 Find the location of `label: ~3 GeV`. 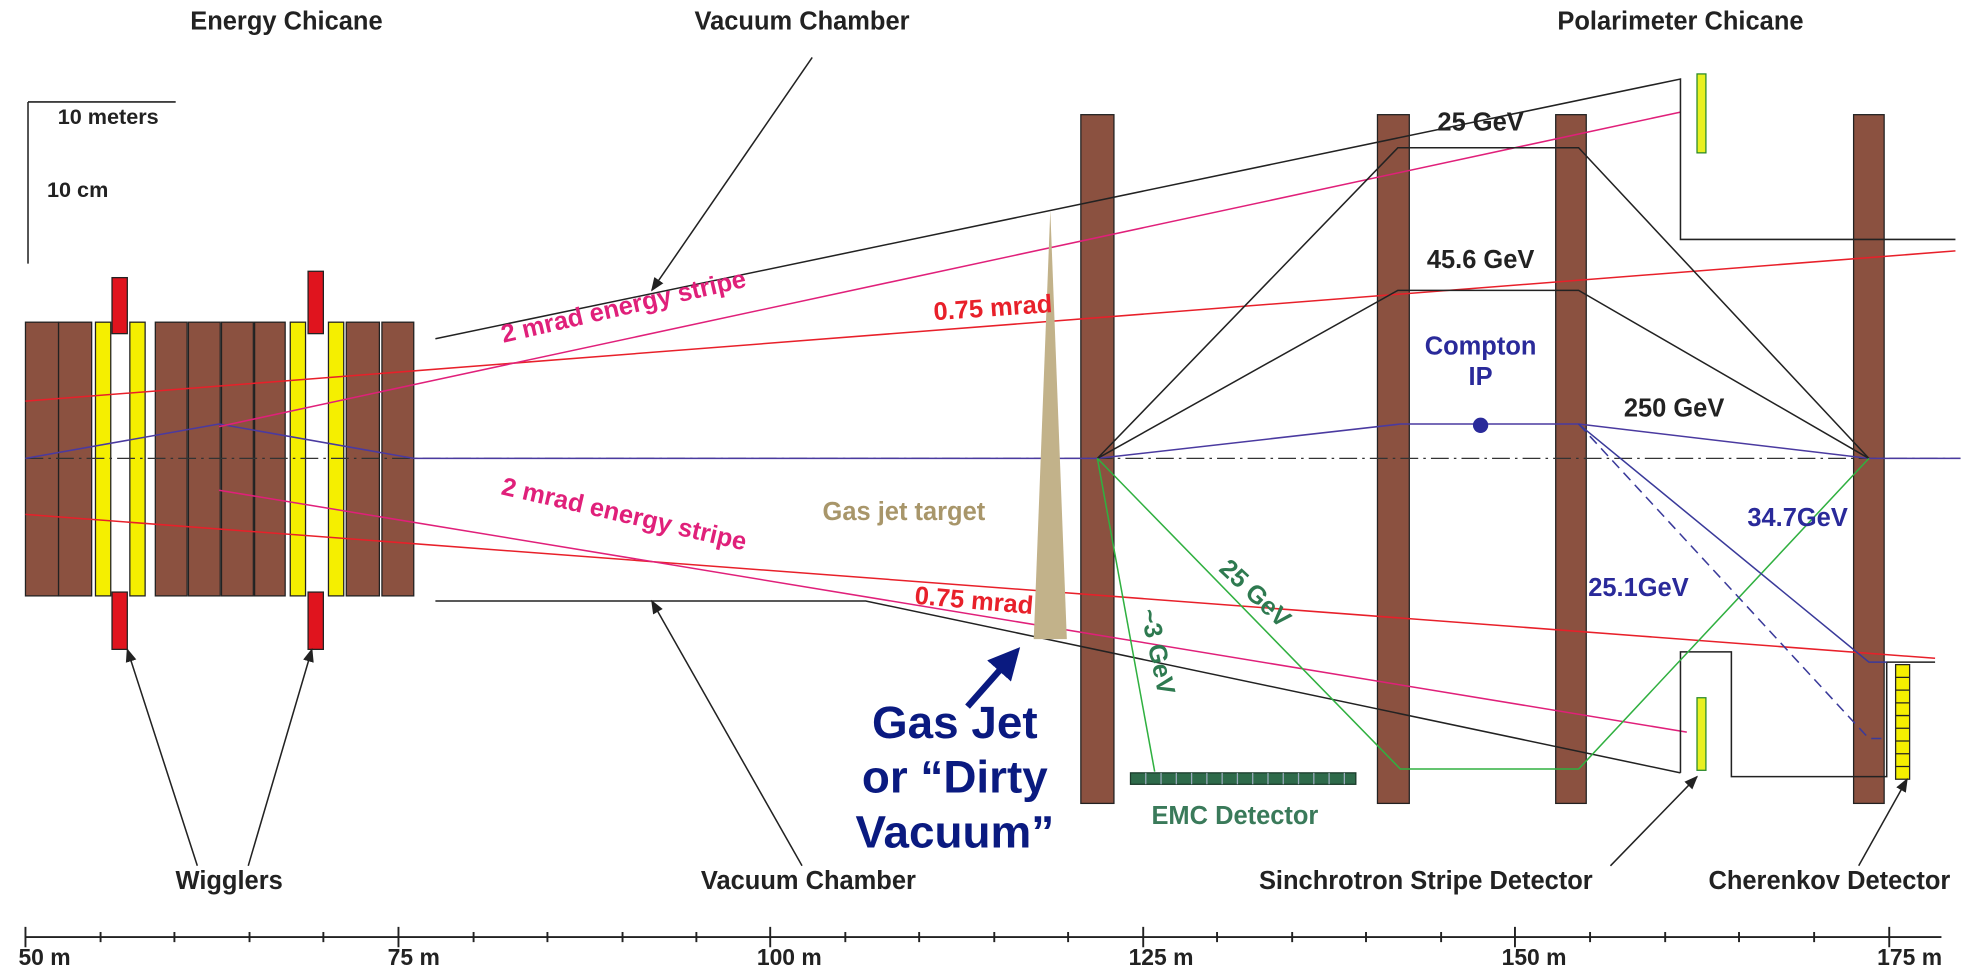

label: ~3 GeV is located at coordinates (1156, 651).